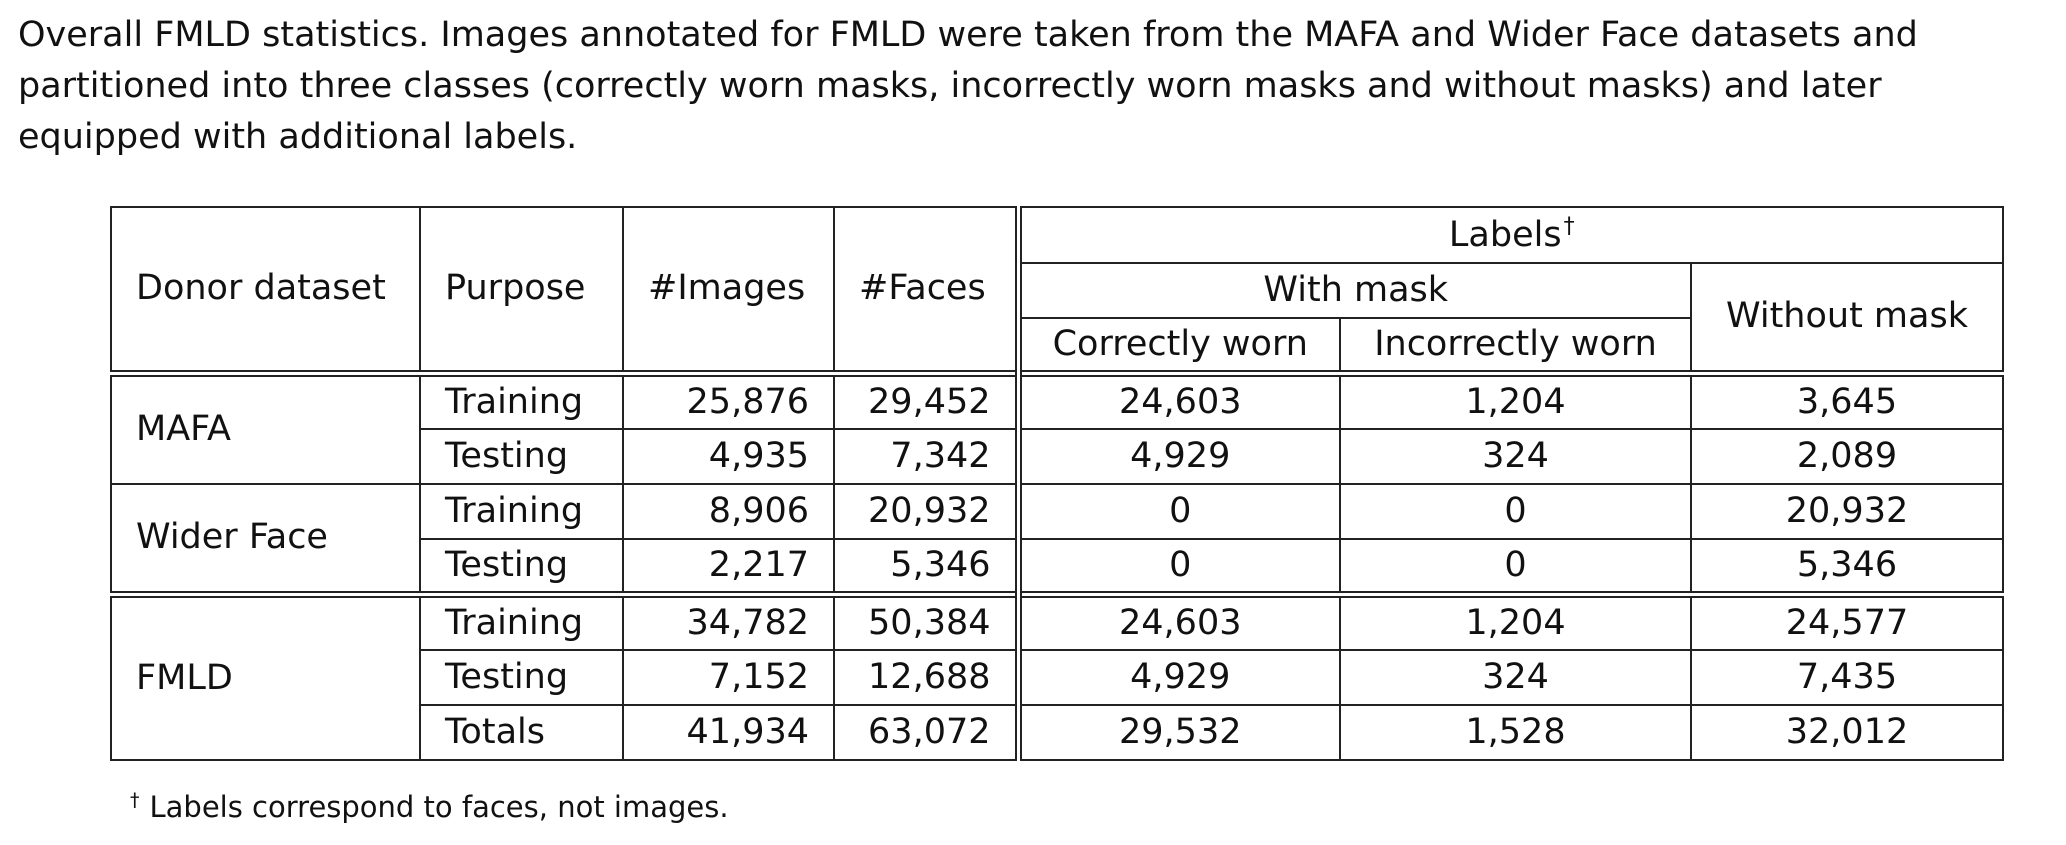  Describe the element at coordinates (1569, 226) in the screenshot. I see `labels-footnote-mark: †` at that location.